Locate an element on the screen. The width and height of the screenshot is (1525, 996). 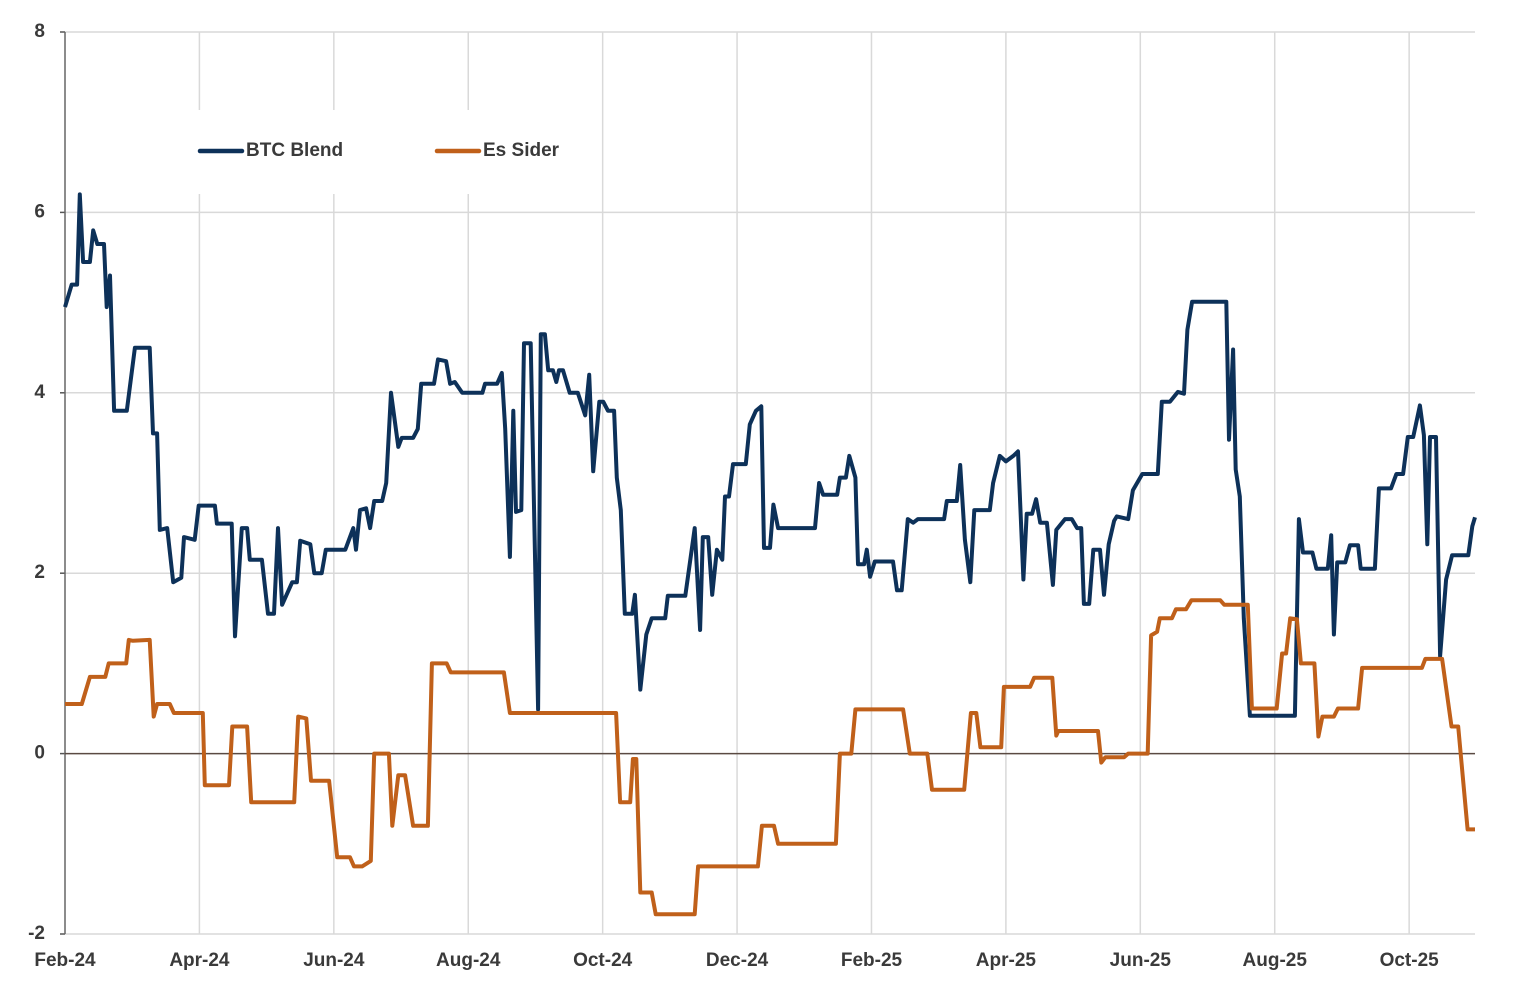
x-tick-label: Feb-24 is located at coordinates (65, 960).